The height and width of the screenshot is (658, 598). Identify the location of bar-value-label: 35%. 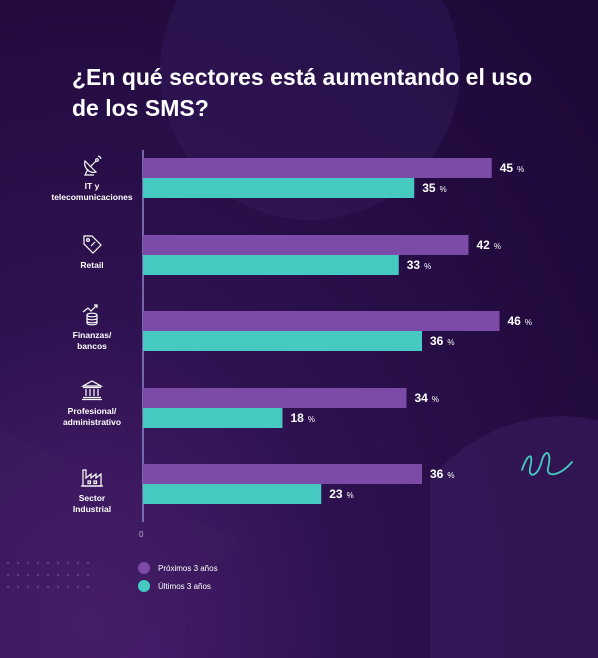
(434, 188).